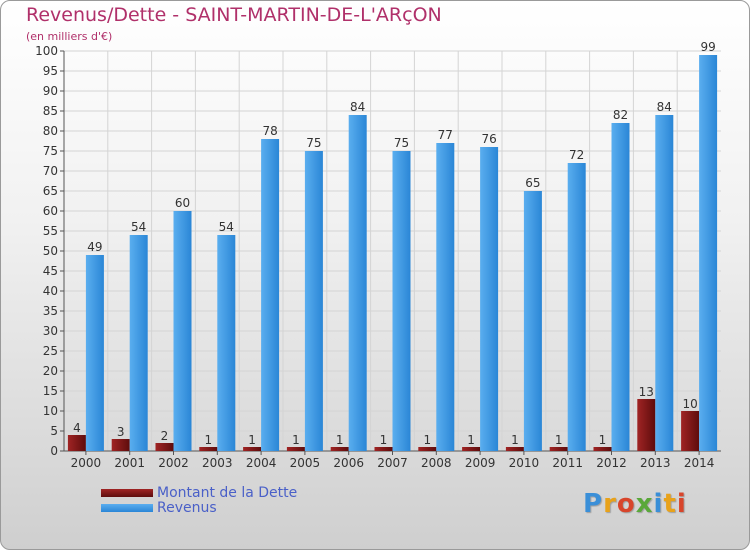  I want to click on y-tick-label: 0, so click(54, 451).